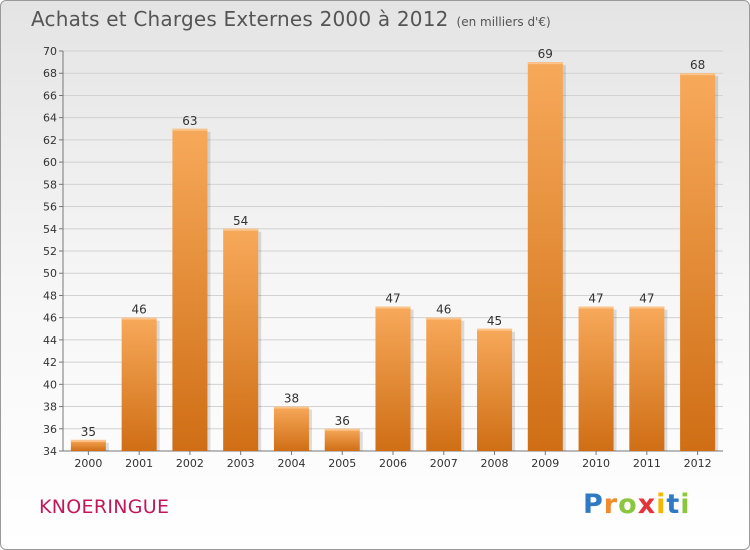  Describe the element at coordinates (342, 421) in the screenshot. I see `bar-value-label: 36` at that location.